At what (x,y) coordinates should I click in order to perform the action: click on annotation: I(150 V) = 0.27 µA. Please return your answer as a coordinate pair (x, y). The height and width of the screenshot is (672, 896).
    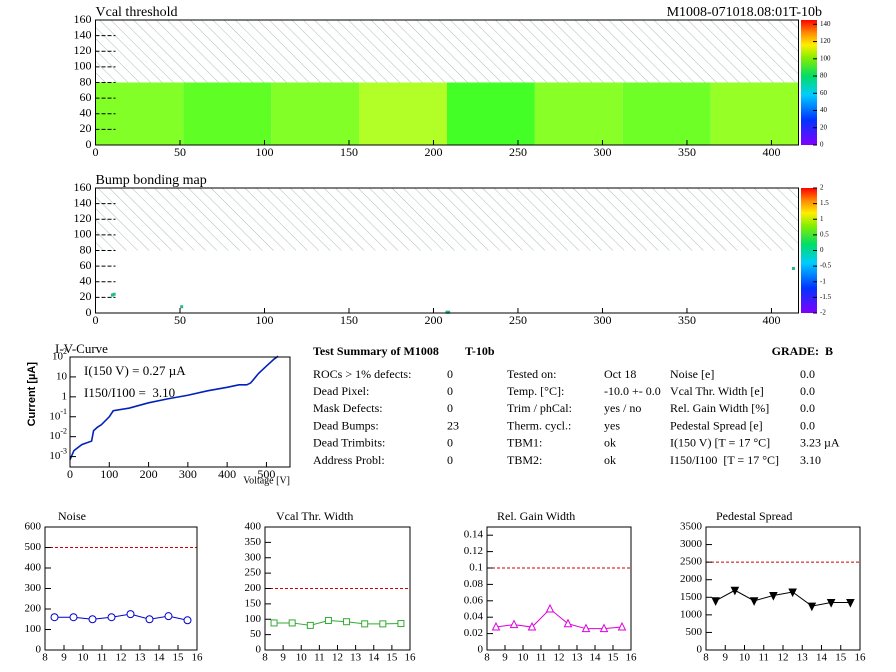
    Looking at the image, I should click on (135, 370).